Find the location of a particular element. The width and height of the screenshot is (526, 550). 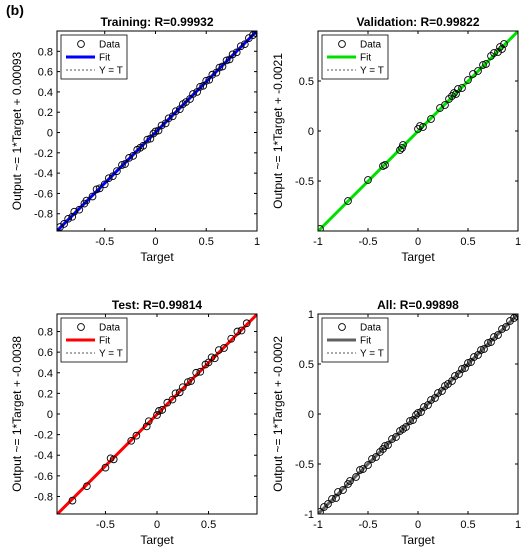

fit-line is located at coordinates (157, 131).